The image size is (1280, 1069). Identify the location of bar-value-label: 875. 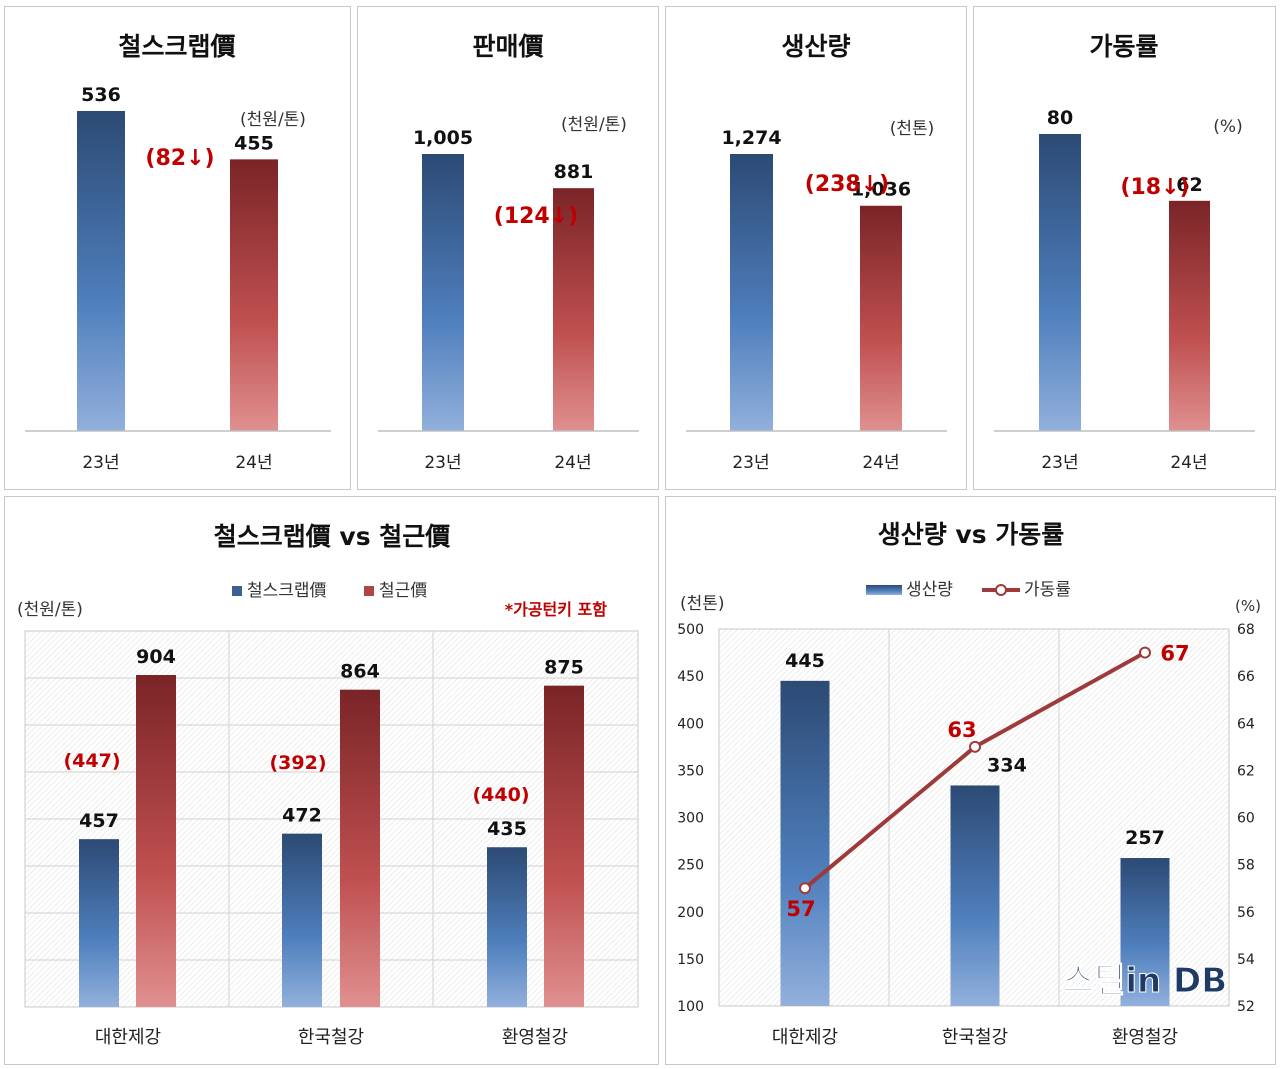
(564, 668).